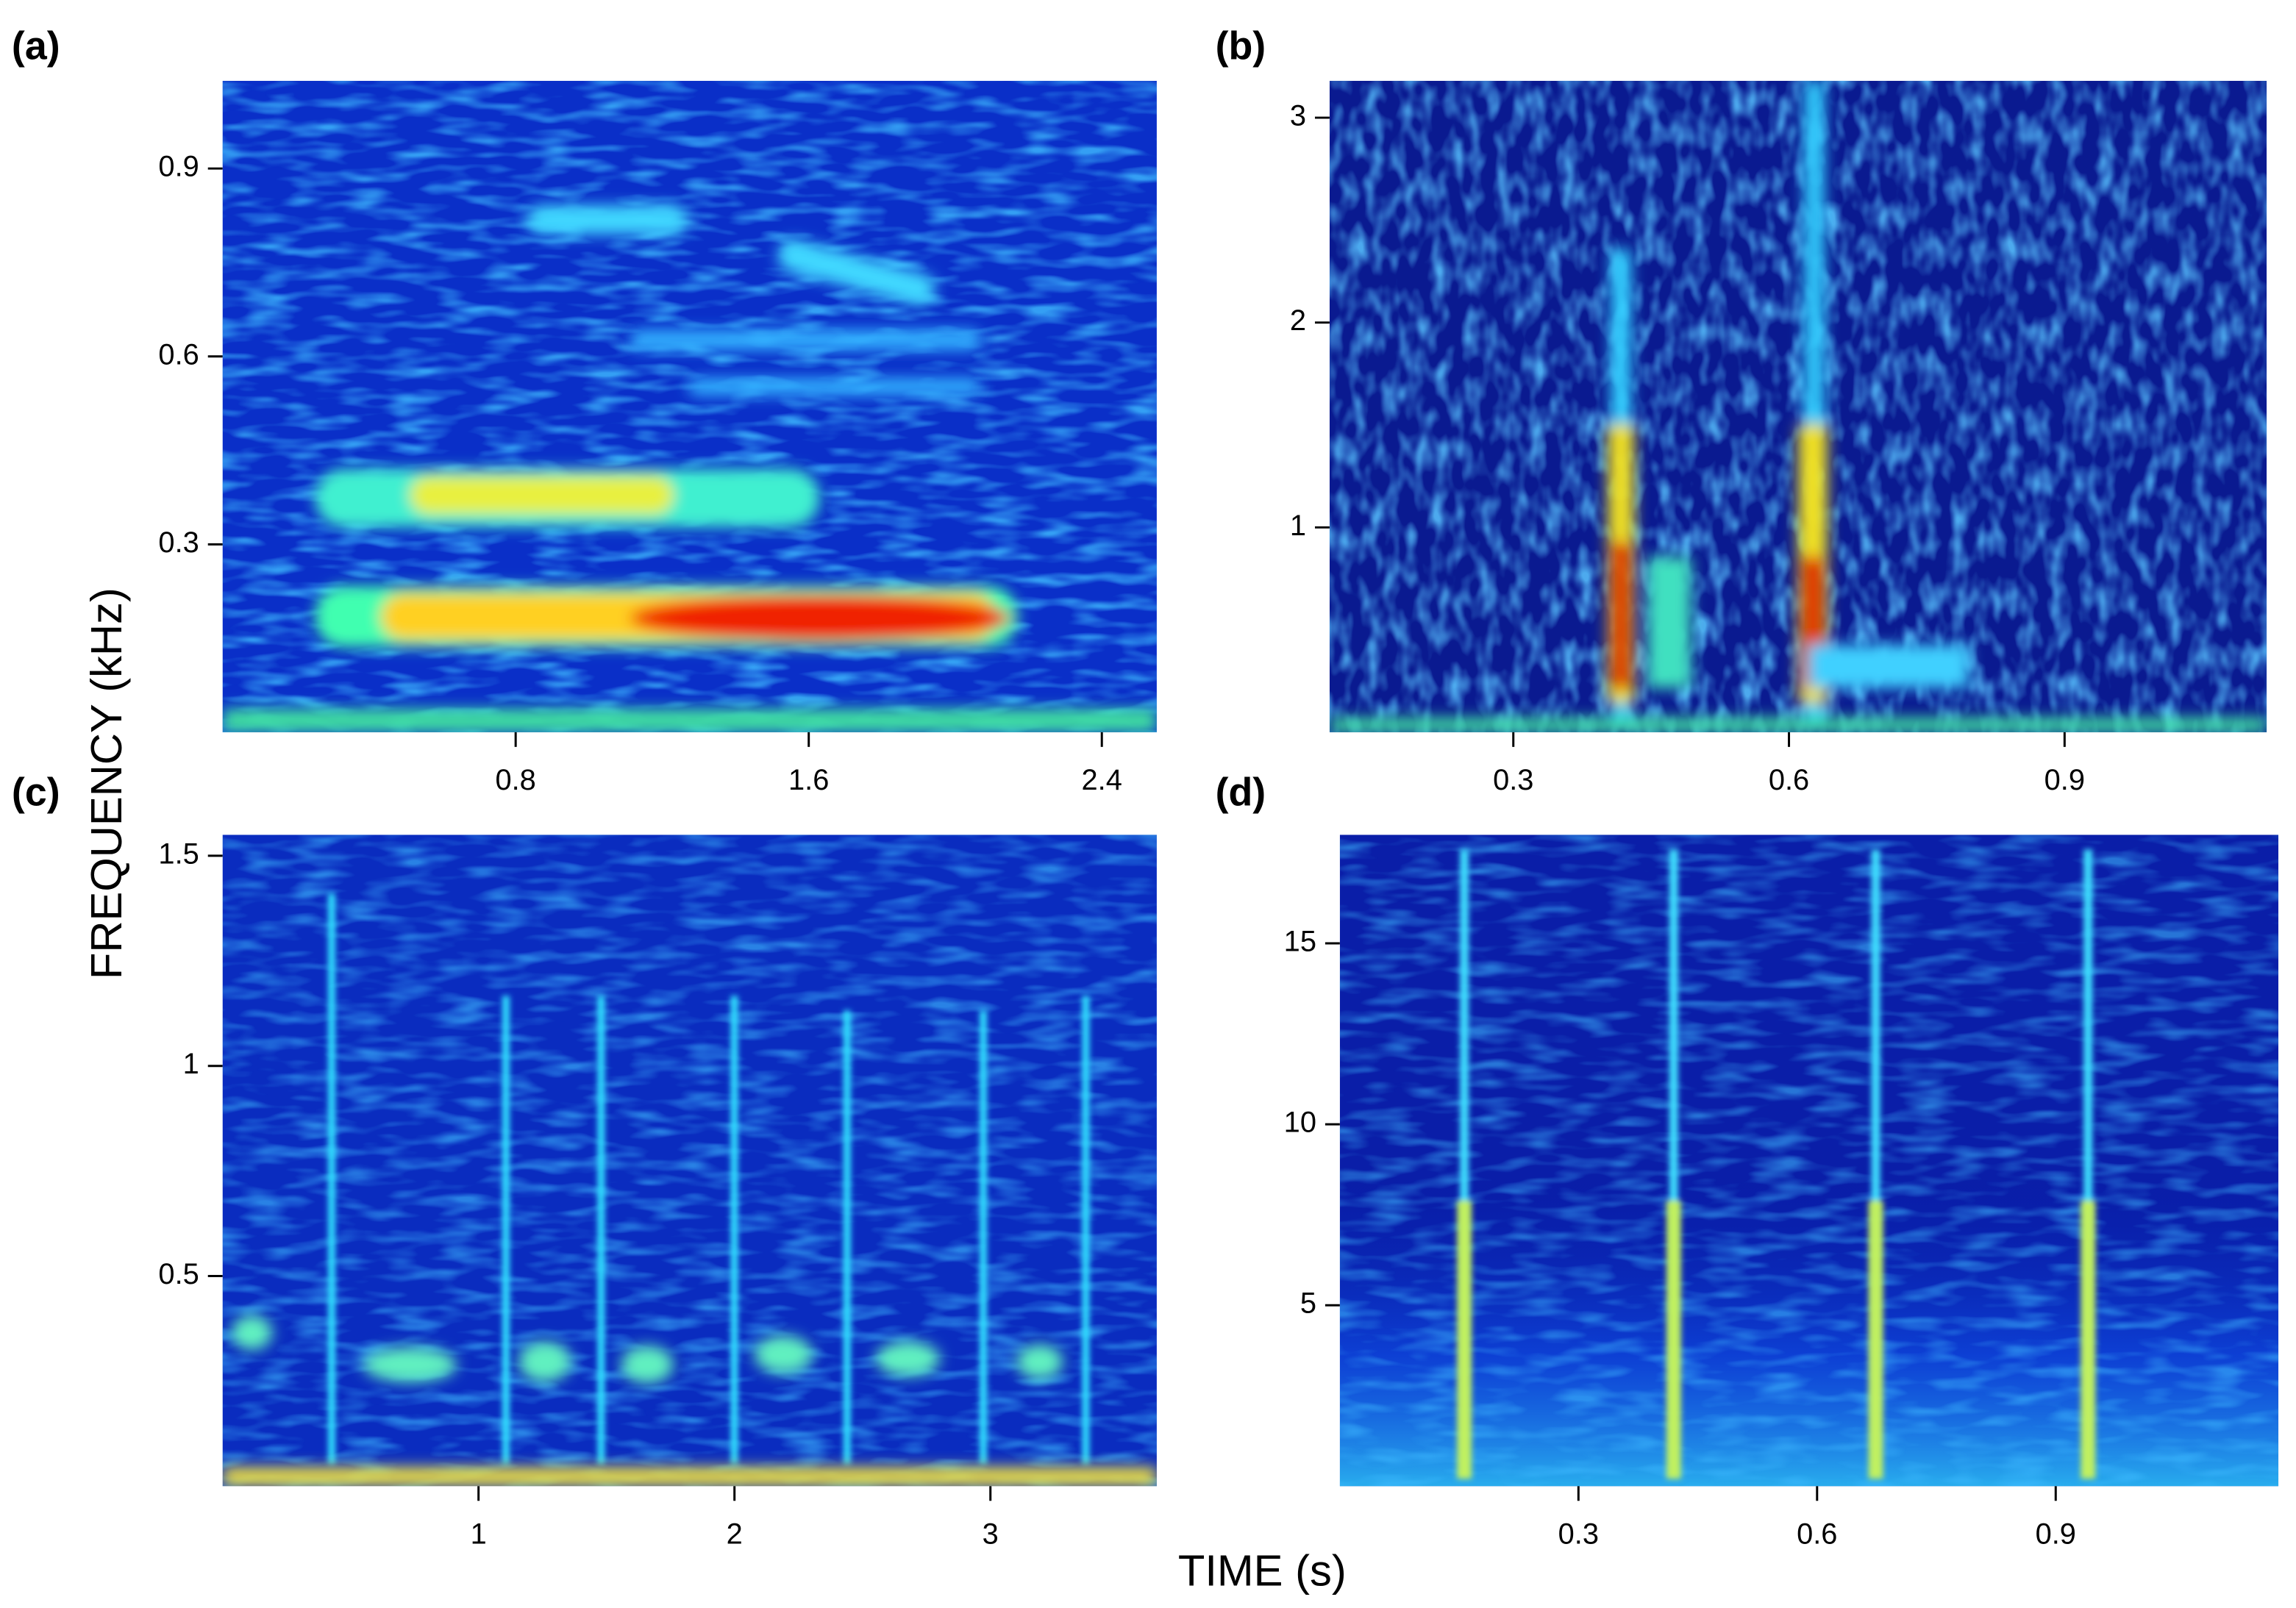  What do you see at coordinates (36, 46) in the screenshot?
I see `panel-label: (a)` at bounding box center [36, 46].